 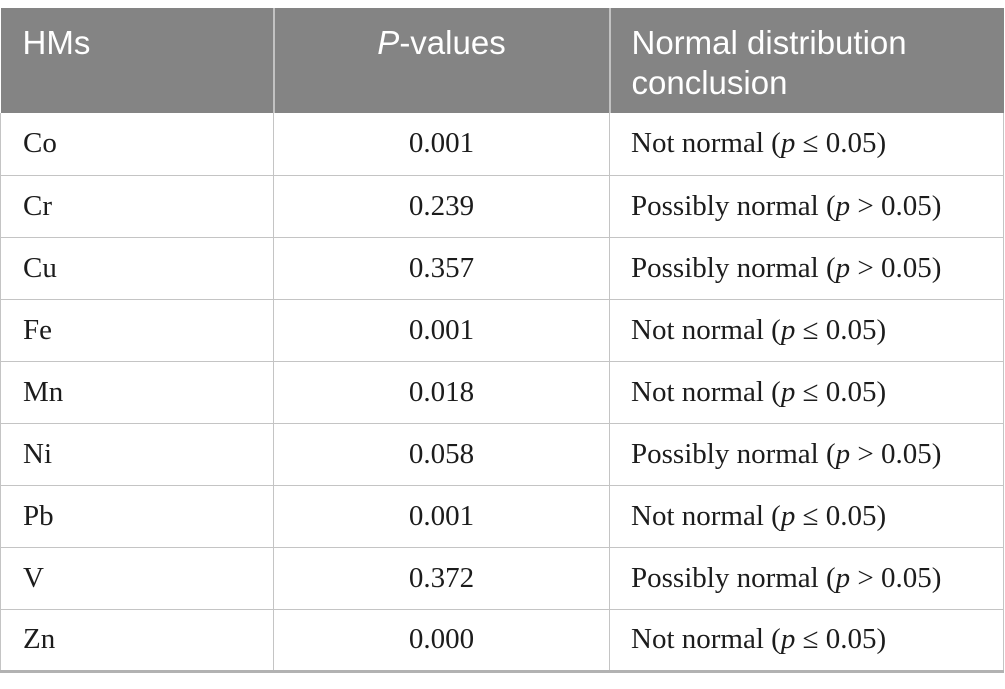 I want to click on hm-cell: V, so click(x=137, y=577).